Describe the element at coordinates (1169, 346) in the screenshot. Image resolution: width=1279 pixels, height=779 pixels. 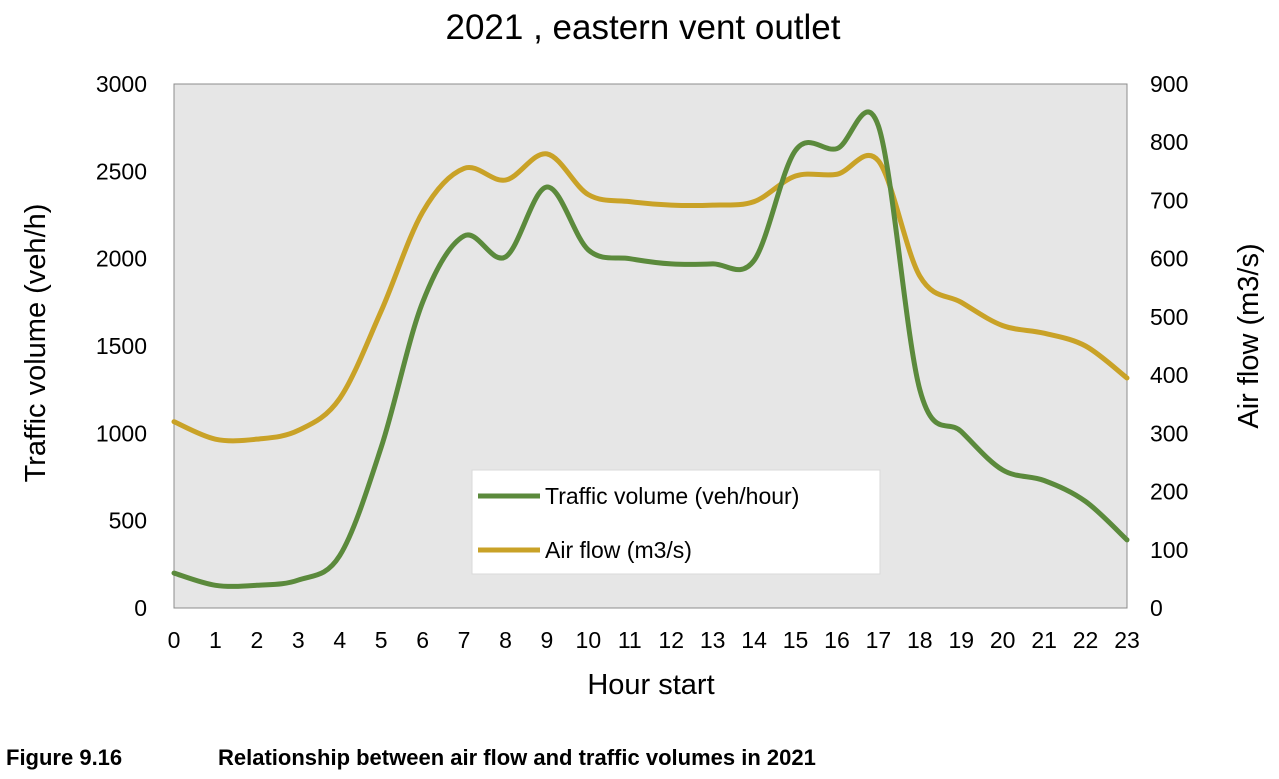
I see `right-axis-ticks: 0 100 200 300 400 500 600 700 800 900` at that location.